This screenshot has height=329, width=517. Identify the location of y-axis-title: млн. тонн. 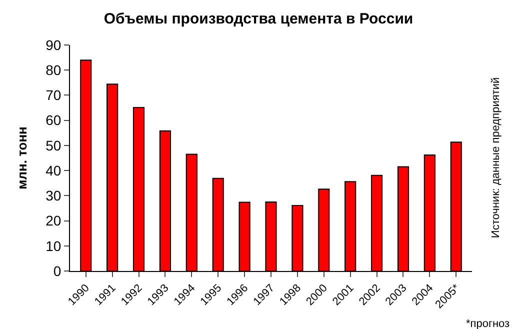
(22, 158).